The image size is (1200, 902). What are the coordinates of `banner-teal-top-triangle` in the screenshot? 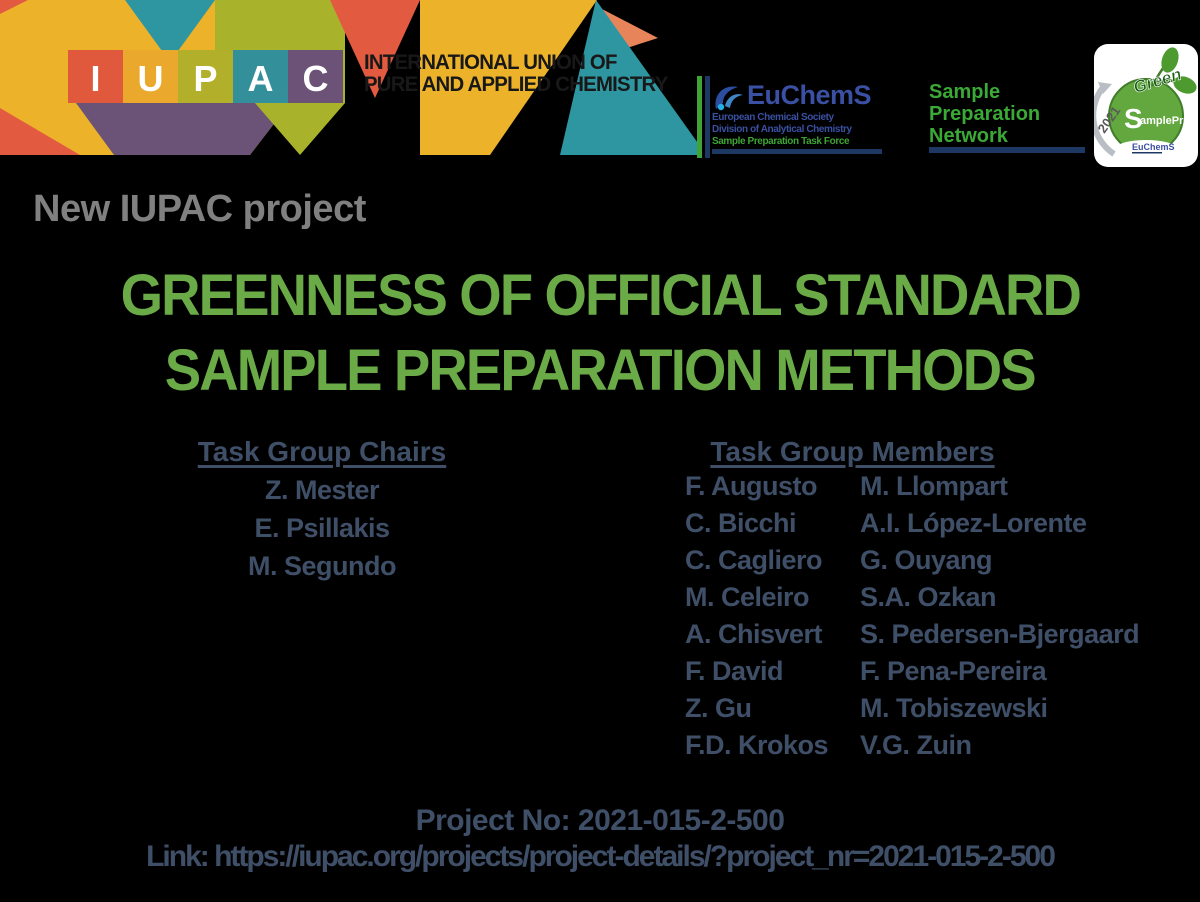 It's located at (170, 31).